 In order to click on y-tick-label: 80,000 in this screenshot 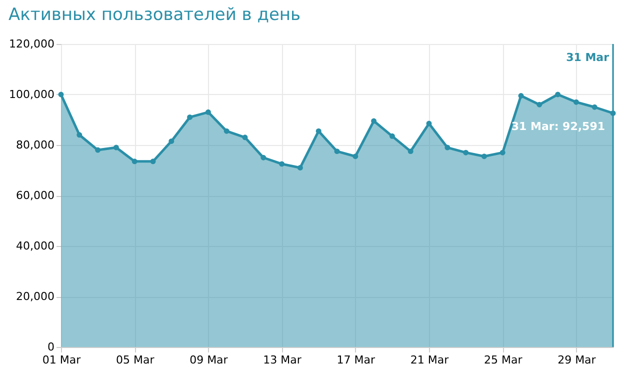, I will do `click(35, 145)`.